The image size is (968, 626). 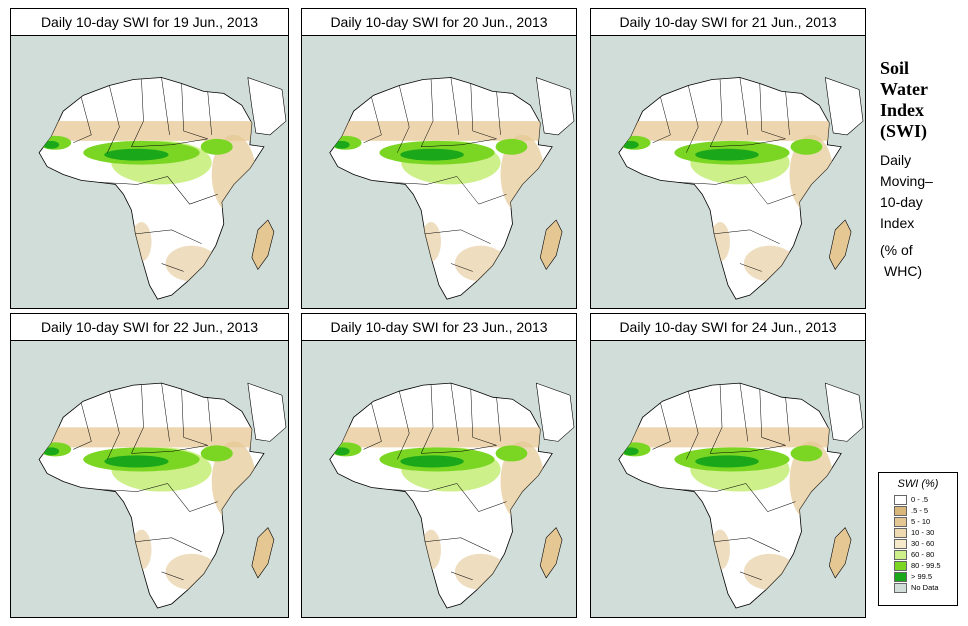 What do you see at coordinates (923, 192) in the screenshot?
I see `swi-subtitle: Daily Moving– 10-day Index` at bounding box center [923, 192].